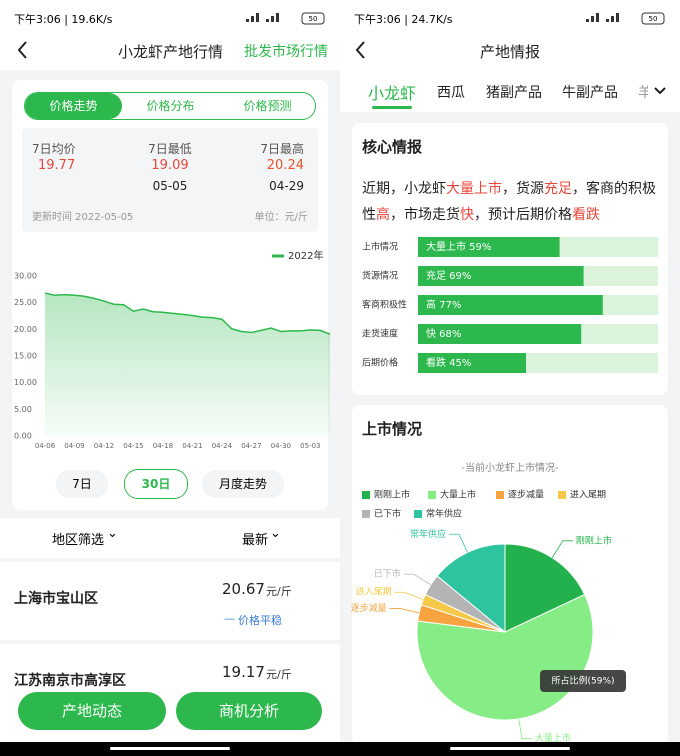  I want to click on x-tick-label: 04-06, so click(45, 446).